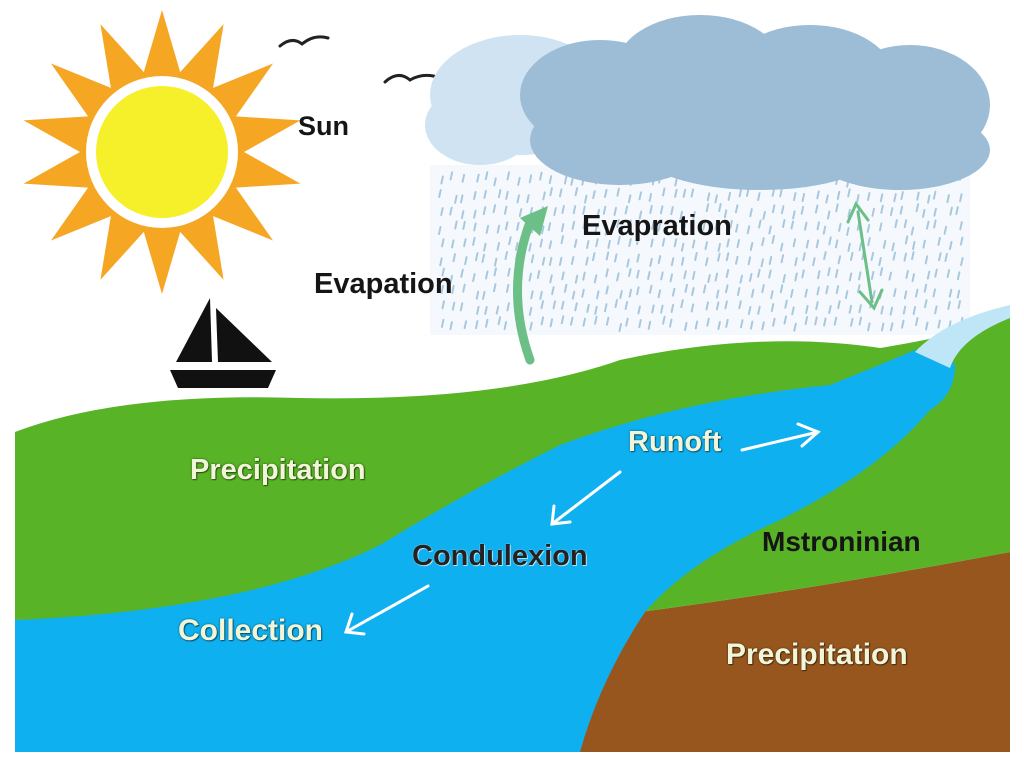  I want to click on sun-icon, so click(162, 152).